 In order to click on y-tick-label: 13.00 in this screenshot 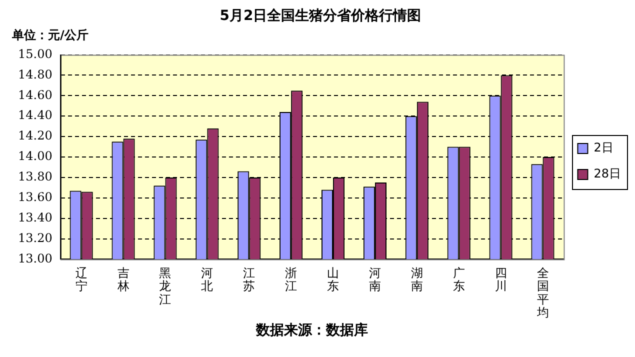, I will do `click(35, 258)`.